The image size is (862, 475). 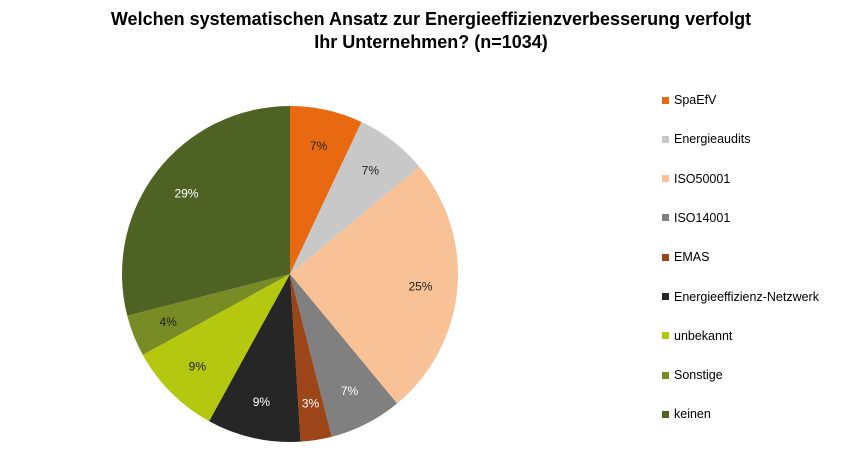 What do you see at coordinates (712, 139) in the screenshot?
I see `legend-label: Energieaudits` at bounding box center [712, 139].